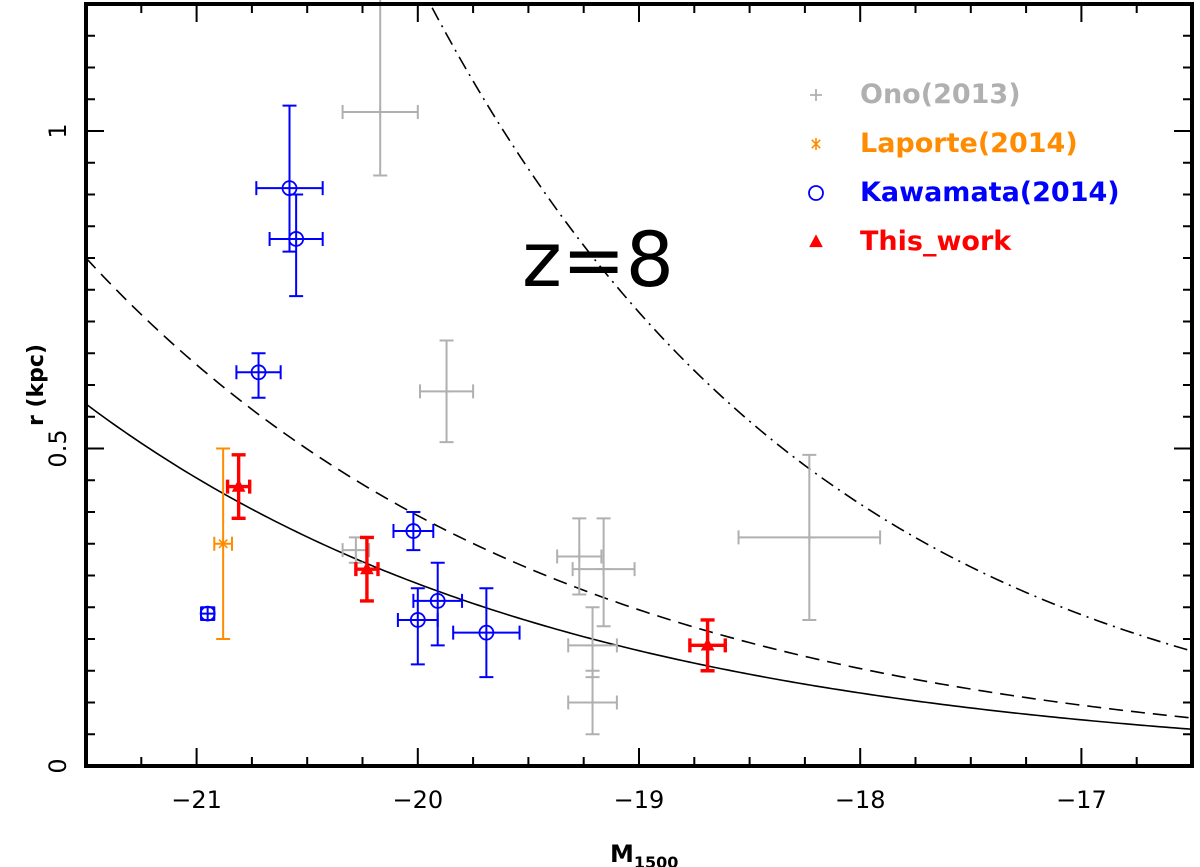 The width and height of the screenshot is (1200, 867). I want to click on legend-label: Ono(2013), so click(940, 94).